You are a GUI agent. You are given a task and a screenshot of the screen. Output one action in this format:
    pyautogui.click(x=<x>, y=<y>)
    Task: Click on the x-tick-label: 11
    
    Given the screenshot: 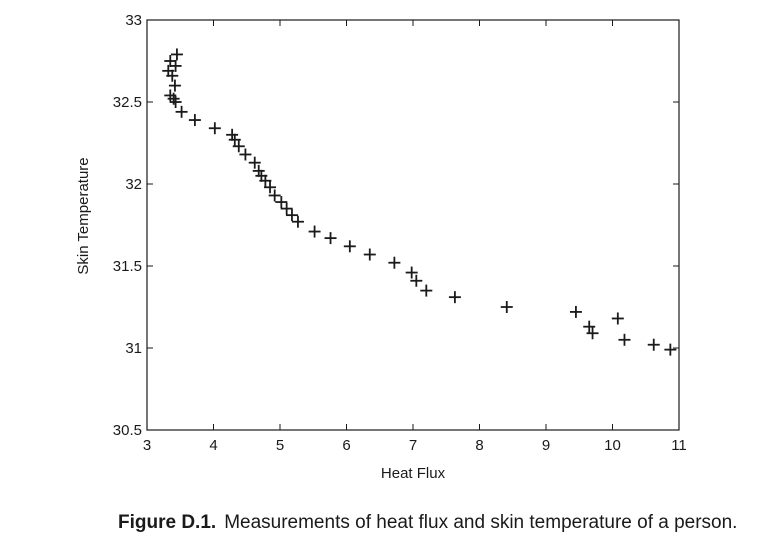 What is the action you would take?
    pyautogui.click(x=679, y=445)
    